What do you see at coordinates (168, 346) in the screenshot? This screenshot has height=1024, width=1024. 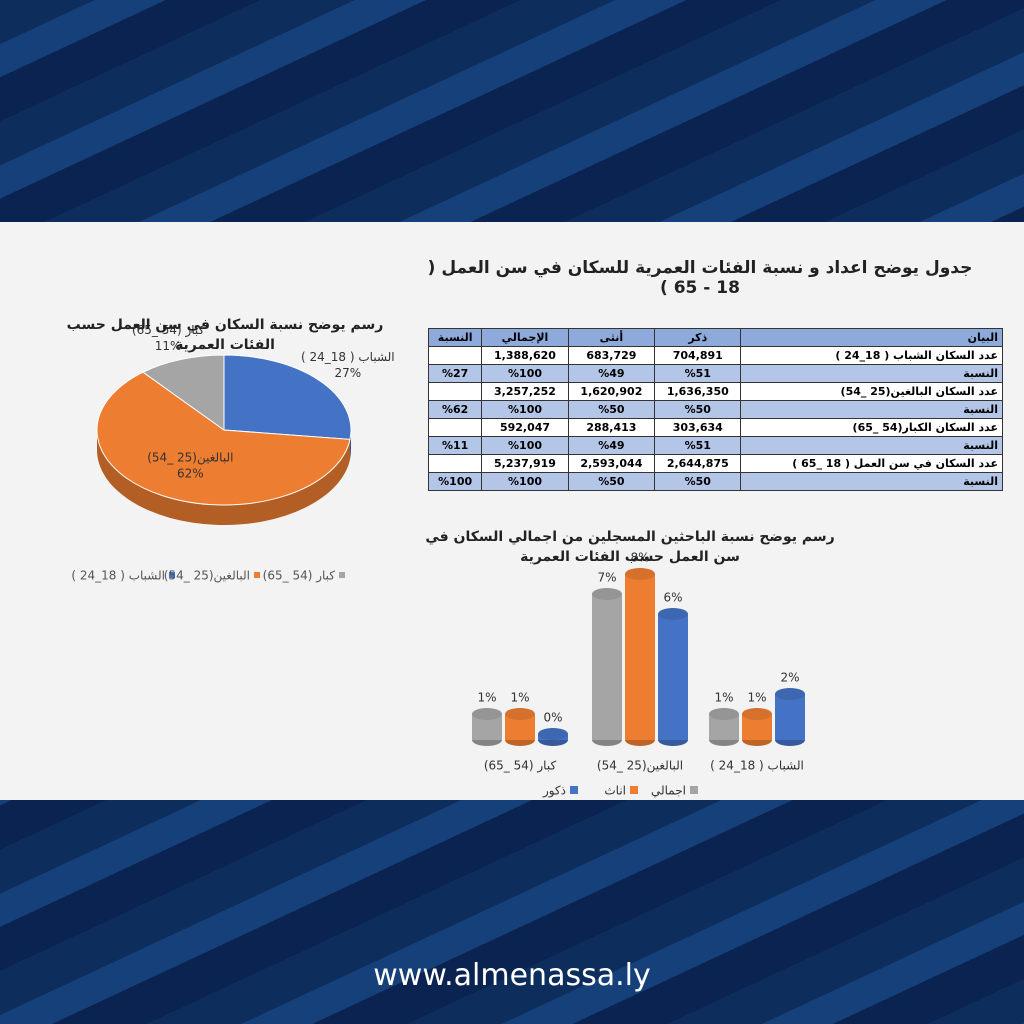 I see `pie-label-value: 11%` at bounding box center [168, 346].